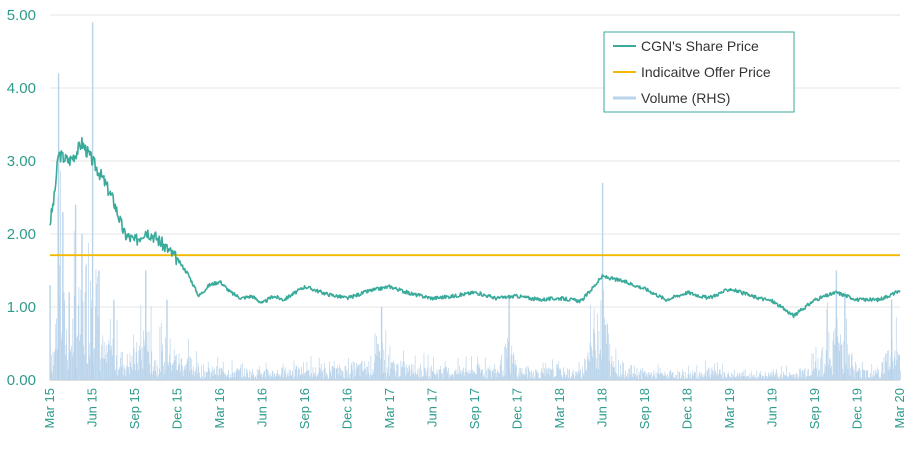  I want to click on y-tick-label: 0.00, so click(21, 380).